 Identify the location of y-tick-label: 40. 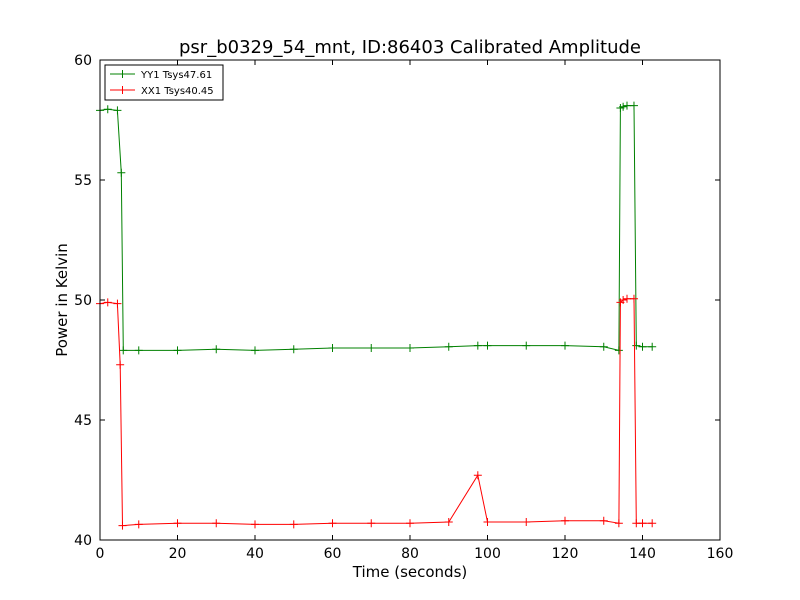
(83, 541).